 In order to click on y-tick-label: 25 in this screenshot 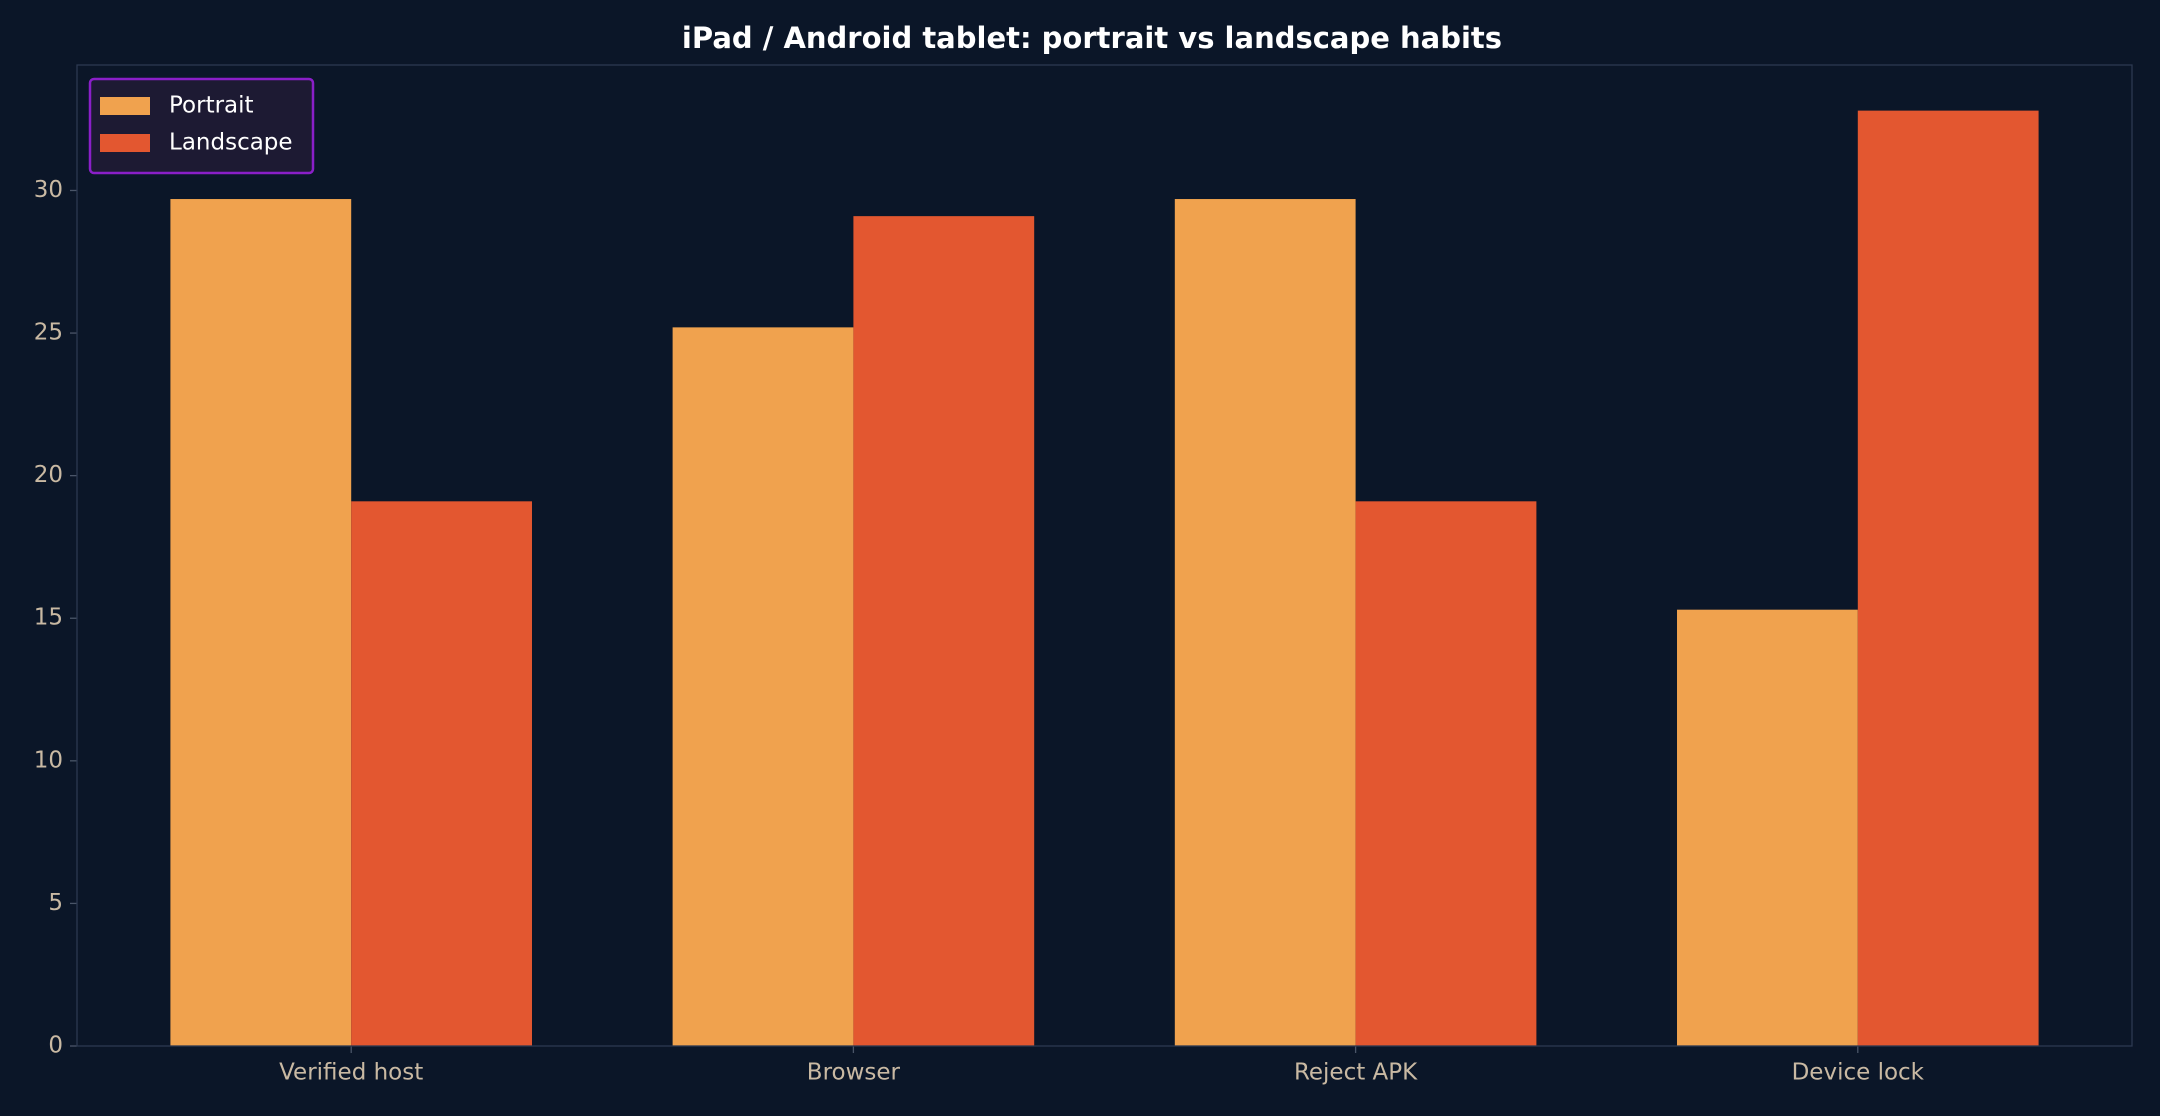, I will do `click(48, 333)`.